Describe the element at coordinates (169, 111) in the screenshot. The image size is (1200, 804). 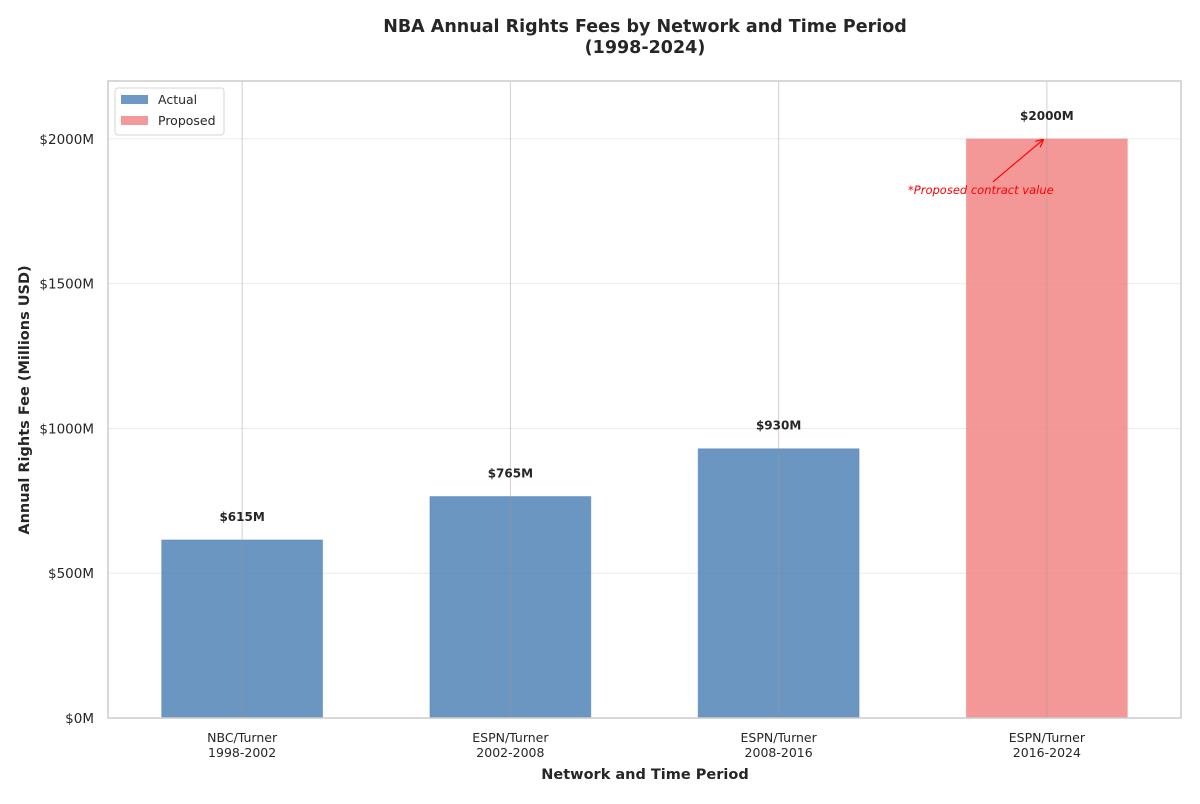
I see `legend: Actual Proposed` at that location.